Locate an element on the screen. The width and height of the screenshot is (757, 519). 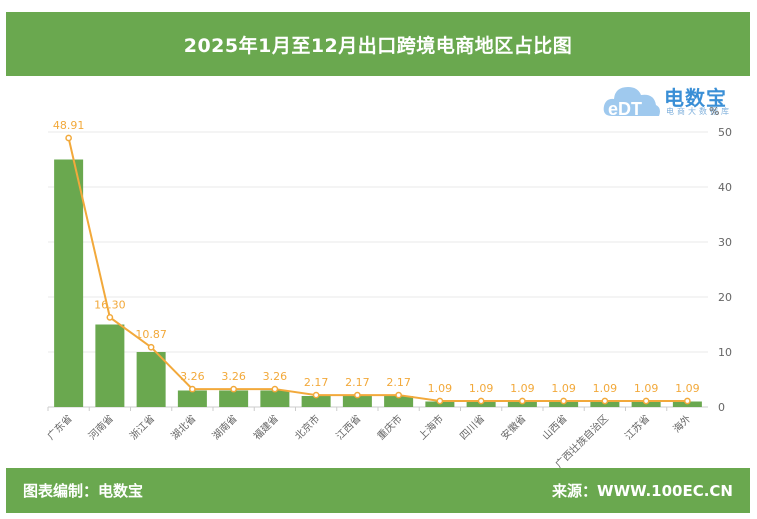
x-category-label: 江苏省 is located at coordinates (637, 427).